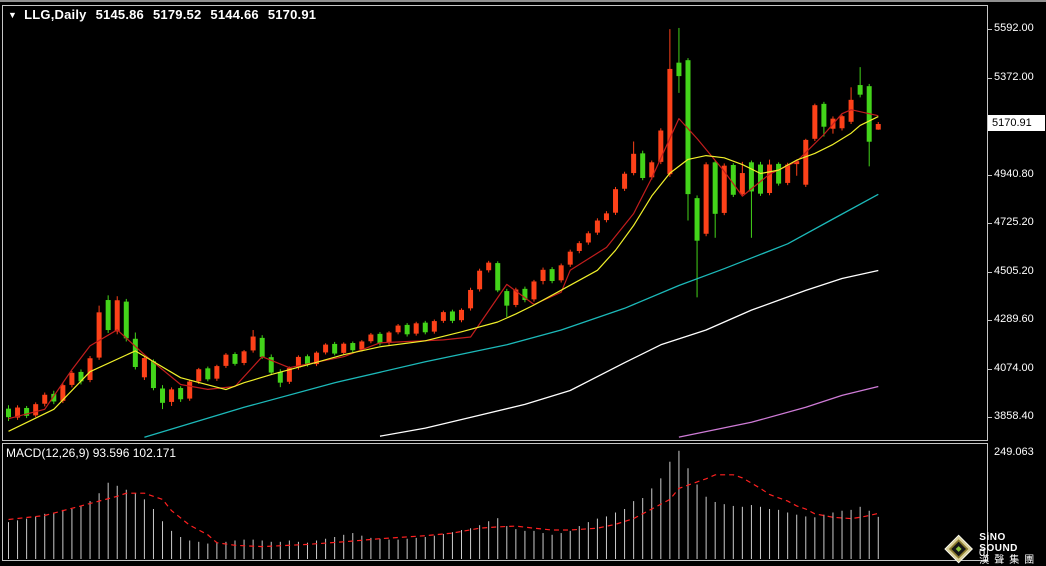 This screenshot has width=1046, height=566. I want to click on y-axis-label: 4289.60, so click(1014, 319).